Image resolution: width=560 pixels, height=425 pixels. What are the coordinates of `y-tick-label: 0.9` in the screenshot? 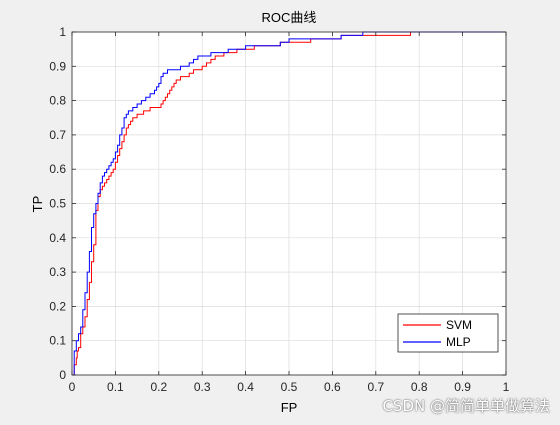 It's located at (57, 66).